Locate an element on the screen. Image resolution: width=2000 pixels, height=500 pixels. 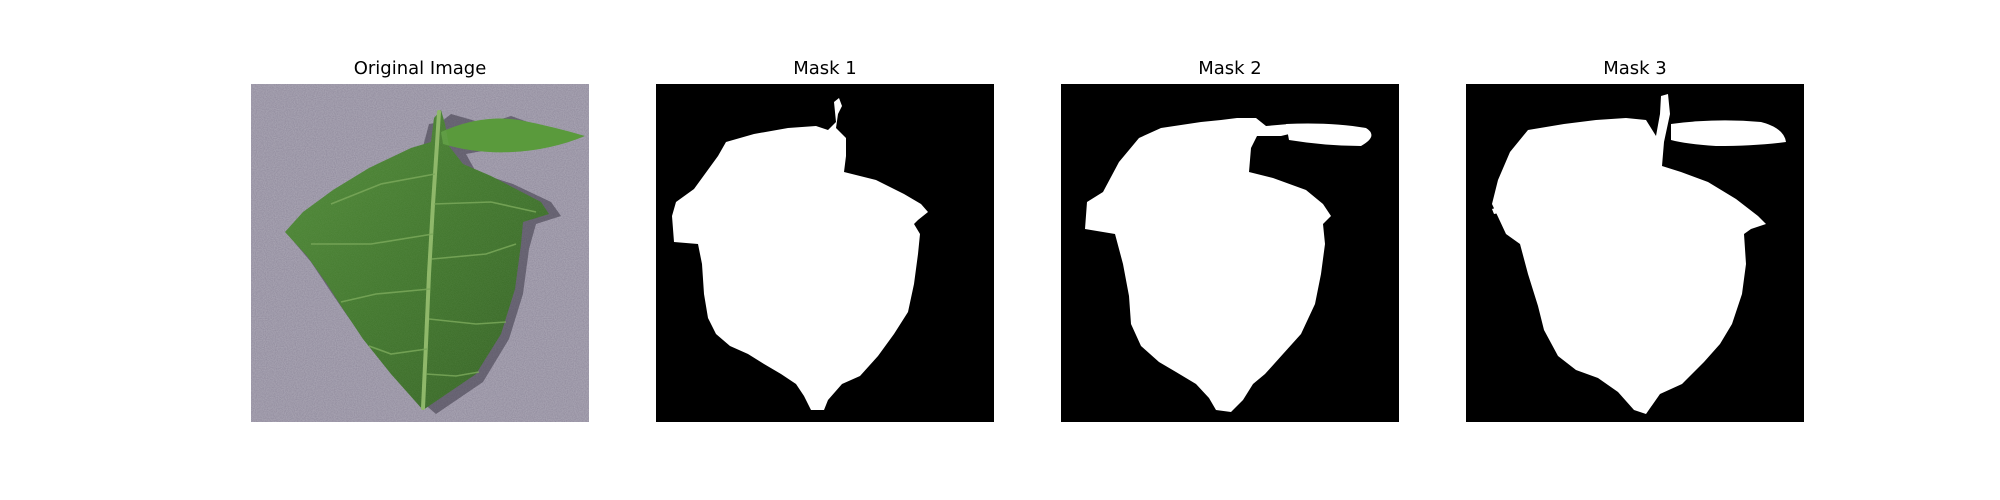
mask-2-leaflet is located at coordinates (1329, 134).